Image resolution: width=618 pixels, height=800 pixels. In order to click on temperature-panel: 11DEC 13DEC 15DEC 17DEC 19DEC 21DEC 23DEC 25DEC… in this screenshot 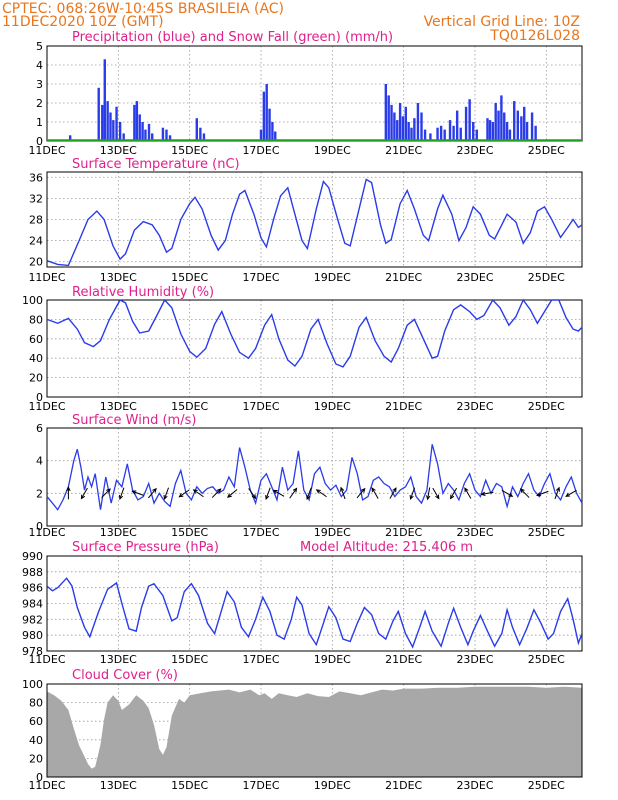, I will do `click(305, 220)`.